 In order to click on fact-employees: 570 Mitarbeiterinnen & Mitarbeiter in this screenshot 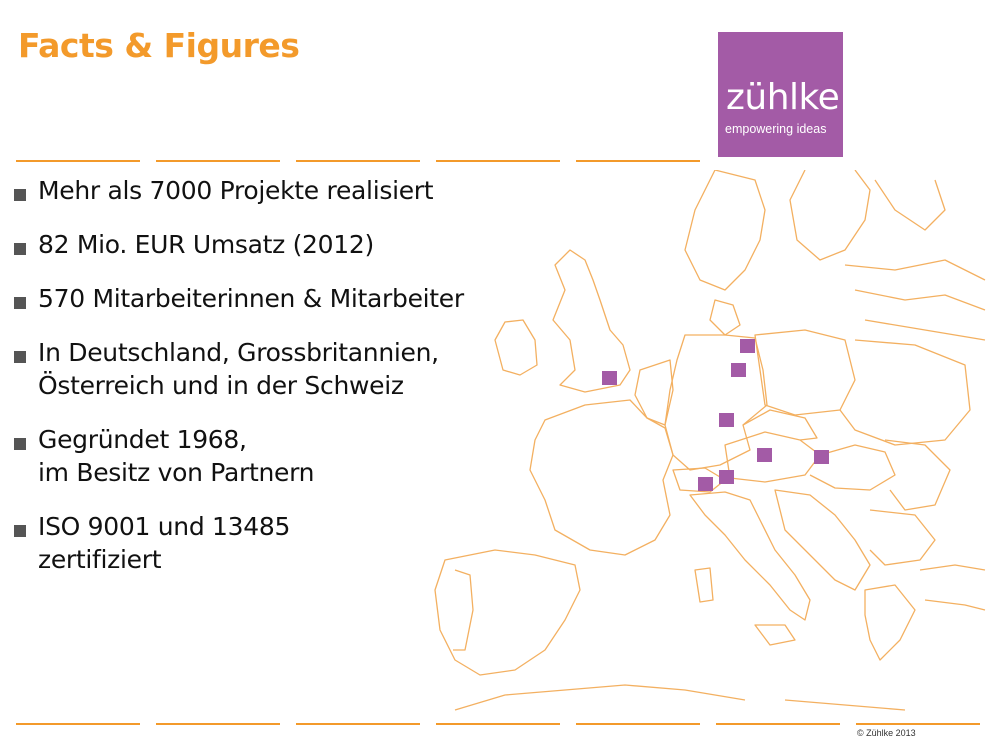, I will do `click(239, 298)`.